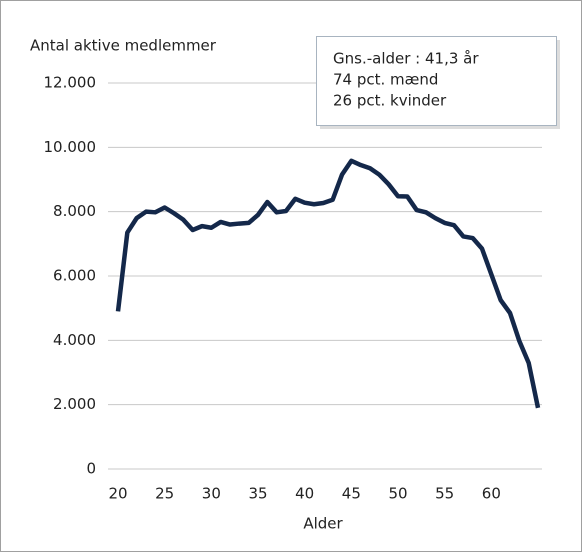  Describe the element at coordinates (74, 276) in the screenshot. I see `y-tick-label: 6.000` at that location.